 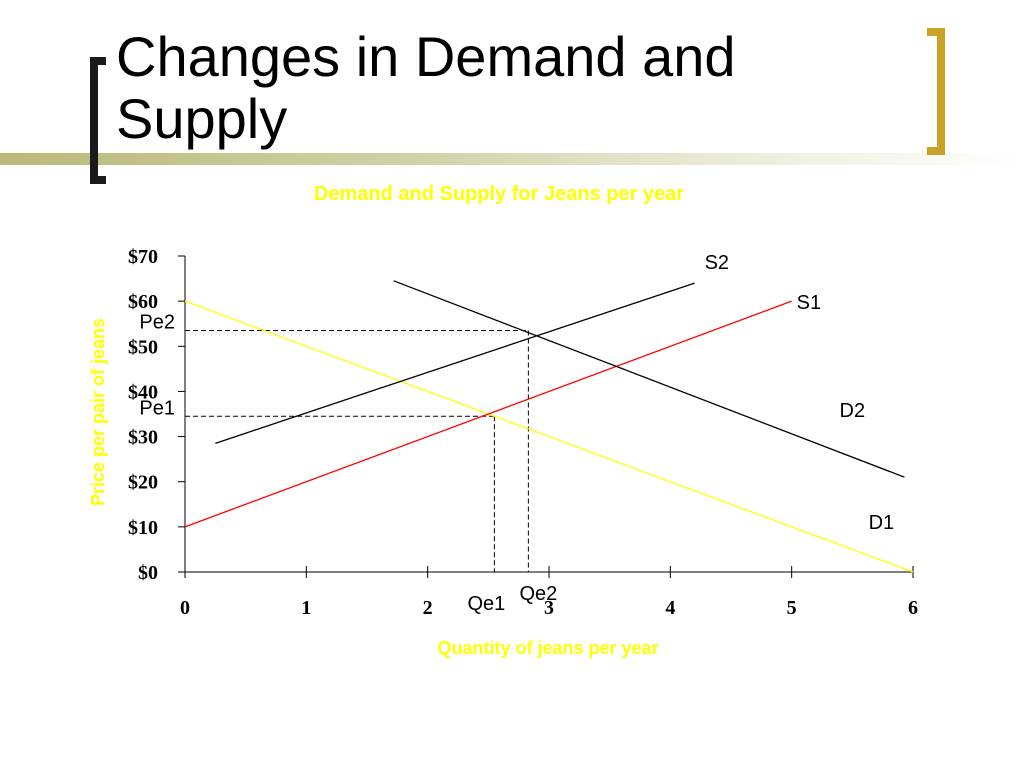 I want to click on y-tick-label: $0, so click(x=148, y=573).